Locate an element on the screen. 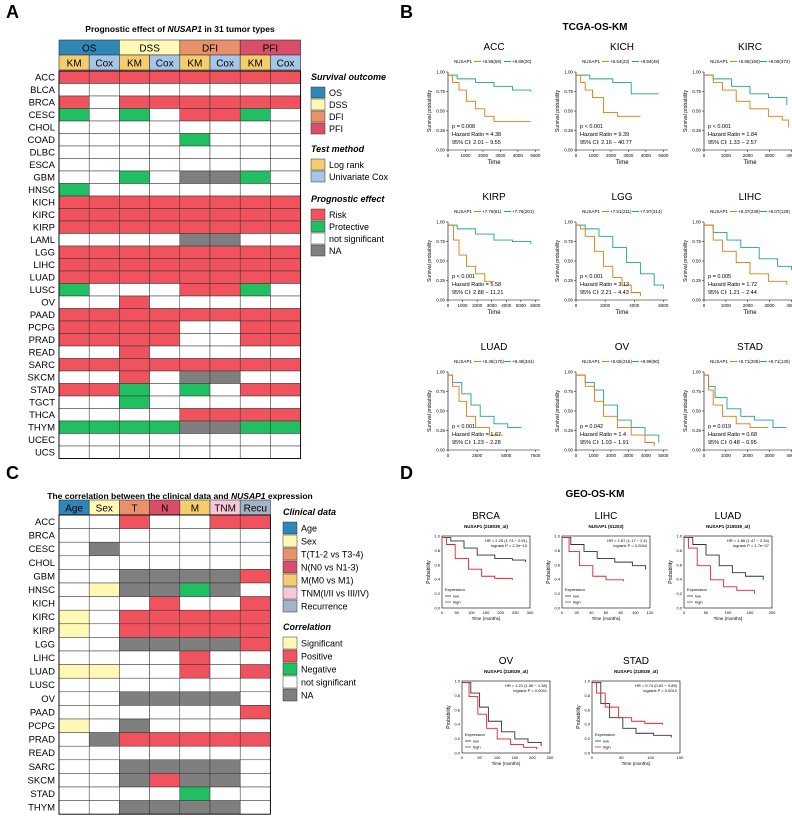  tcga-plot-title-acc: ACC is located at coordinates (493, 47).